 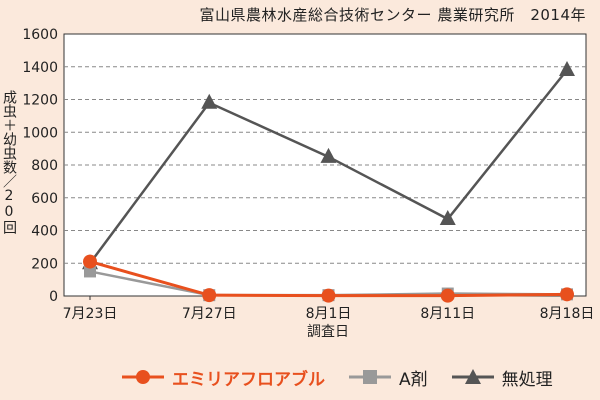 I want to click on y-tick-label: 1600, so click(x=40, y=35).